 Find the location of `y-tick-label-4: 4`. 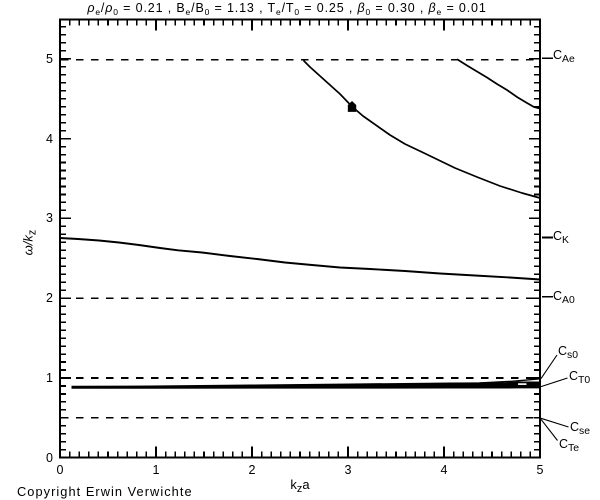

y-tick-label-4: 4 is located at coordinates (49, 138).